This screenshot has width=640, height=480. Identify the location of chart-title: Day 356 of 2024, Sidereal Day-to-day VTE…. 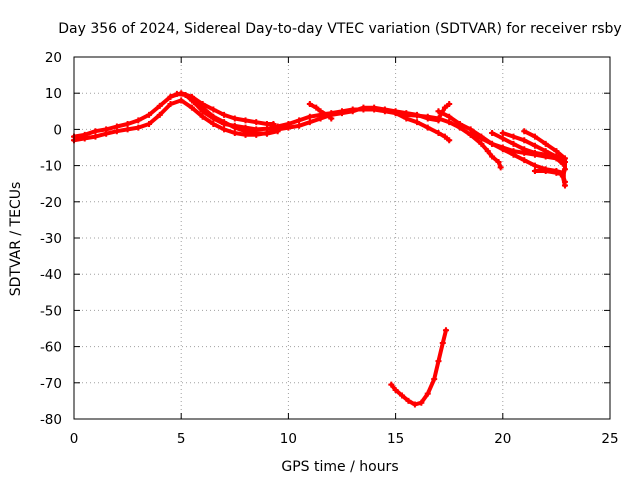
(339, 29).